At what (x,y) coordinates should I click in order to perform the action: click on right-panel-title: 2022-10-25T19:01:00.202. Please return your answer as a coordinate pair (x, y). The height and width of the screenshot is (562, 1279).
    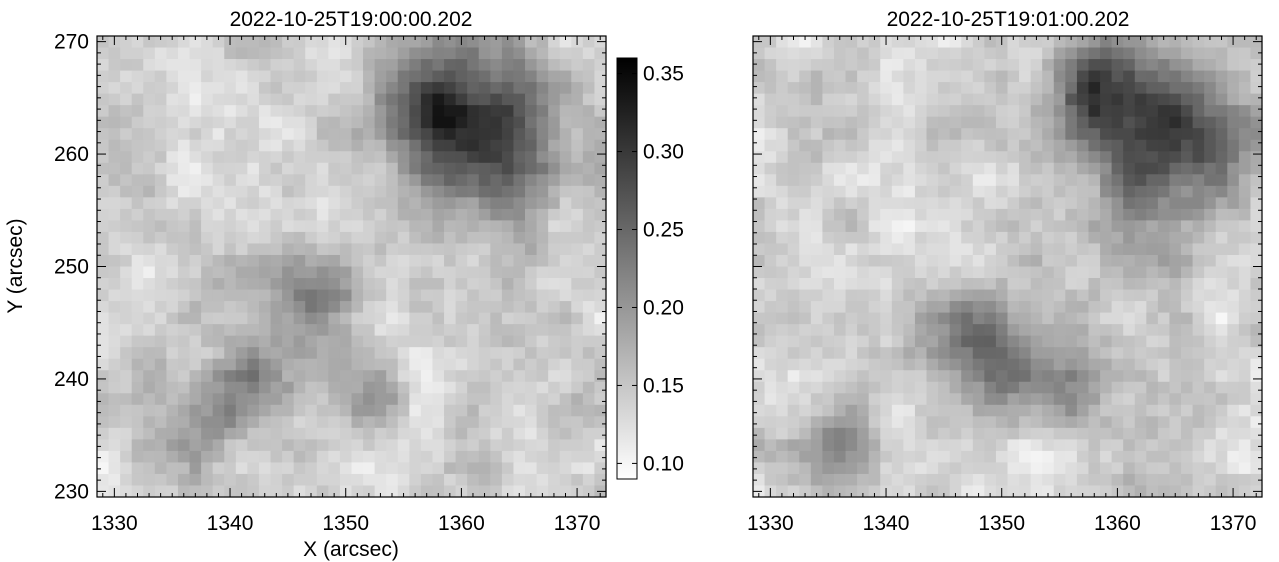
    Looking at the image, I should click on (1008, 19).